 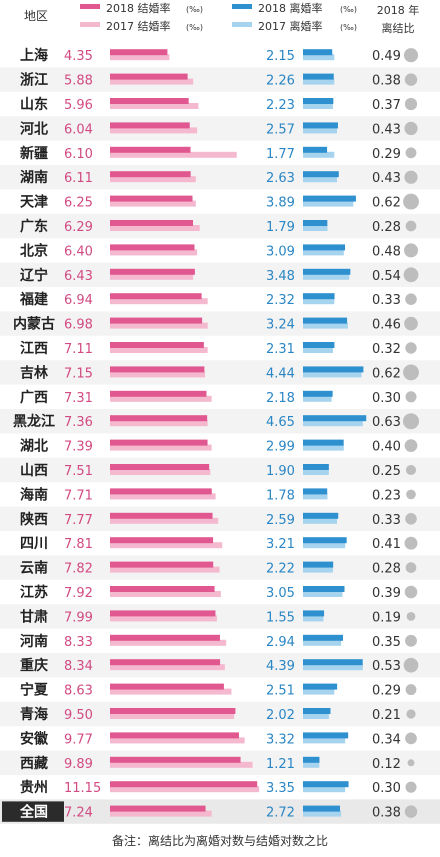 I want to click on legend-unit-divorce-2017: (‰), so click(x=348, y=27).